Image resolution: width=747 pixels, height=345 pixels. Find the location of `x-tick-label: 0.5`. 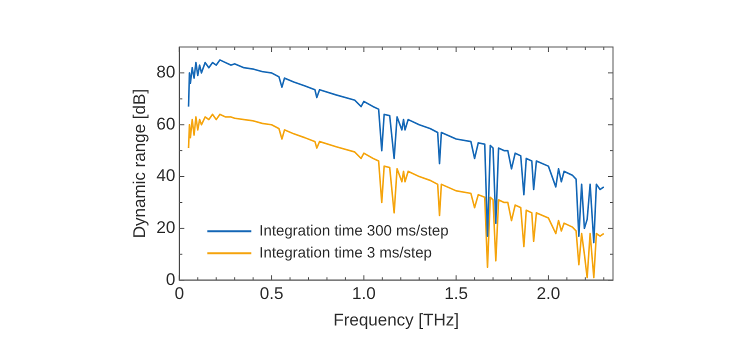

x-tick-label: 0.5 is located at coordinates (272, 294).